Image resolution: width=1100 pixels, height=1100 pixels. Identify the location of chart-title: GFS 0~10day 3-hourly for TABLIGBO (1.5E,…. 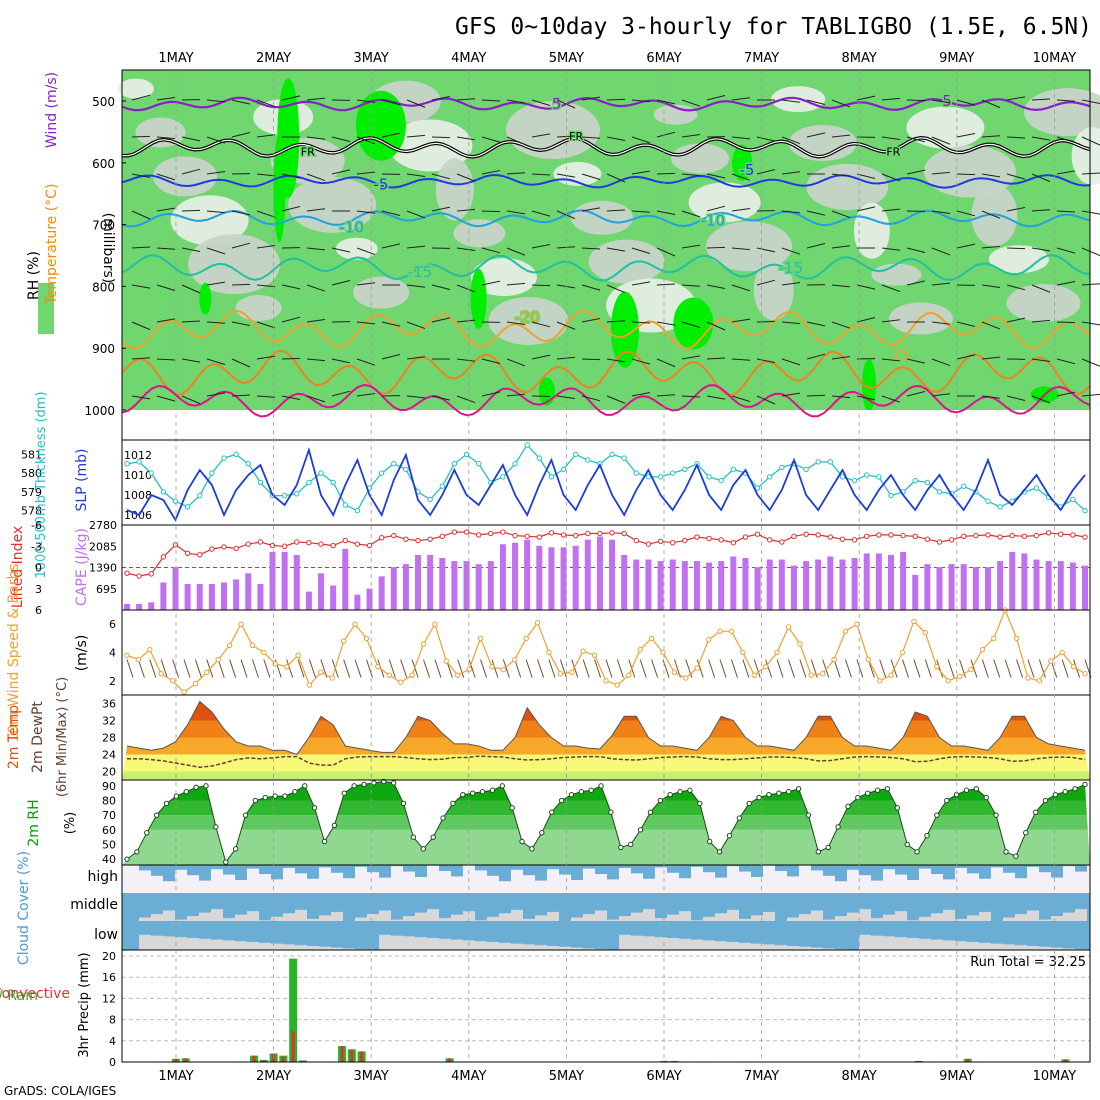
(773, 27).